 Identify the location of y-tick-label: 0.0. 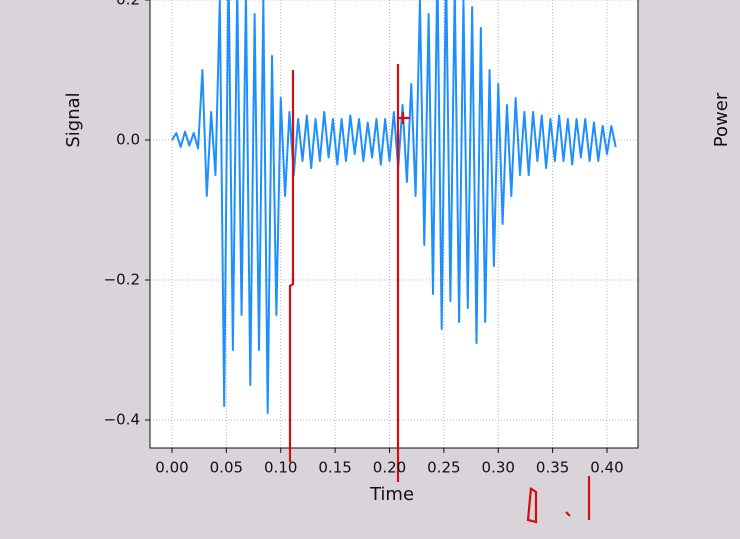
(128, 140).